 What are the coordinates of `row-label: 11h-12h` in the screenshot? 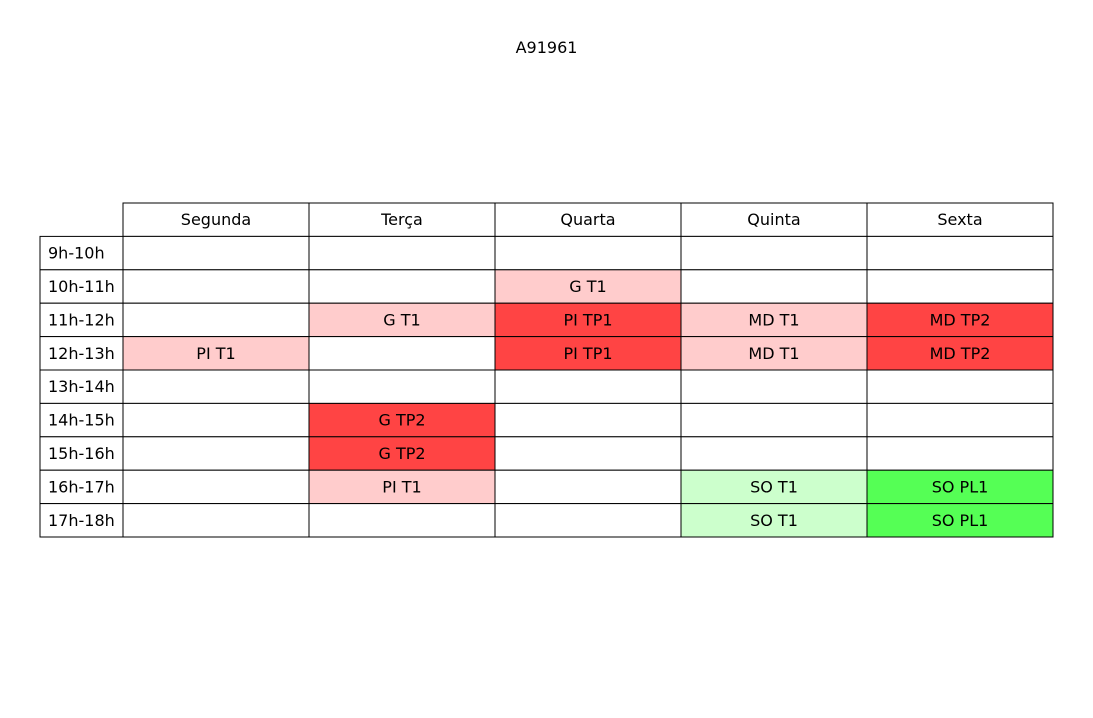 It's located at (81, 319).